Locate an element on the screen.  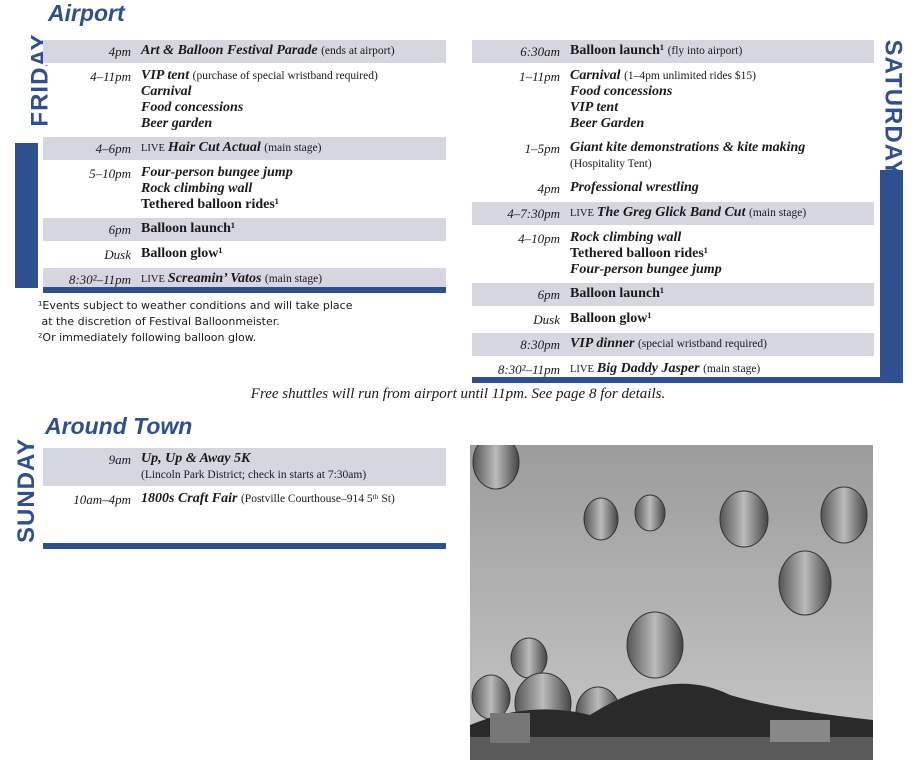
day-label: SUNDAY is located at coordinates (26, 490).